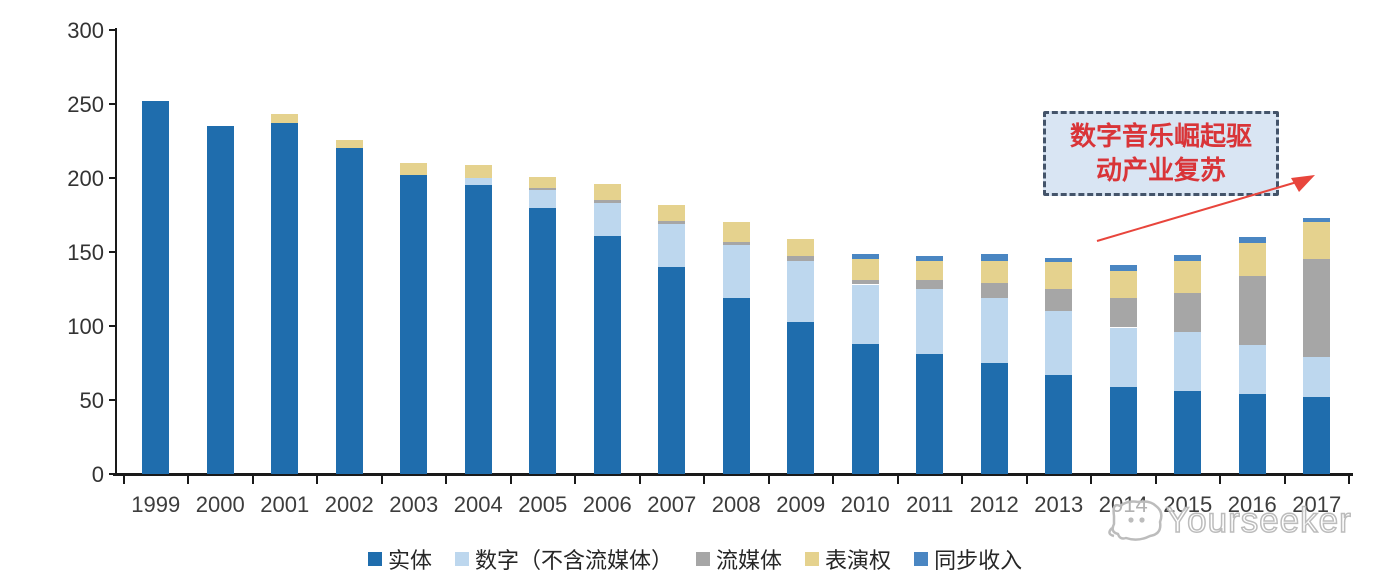 This screenshot has width=1398, height=582. Describe the element at coordinates (930, 504) in the screenshot. I see `x-axis-label-2011: 2011` at that location.